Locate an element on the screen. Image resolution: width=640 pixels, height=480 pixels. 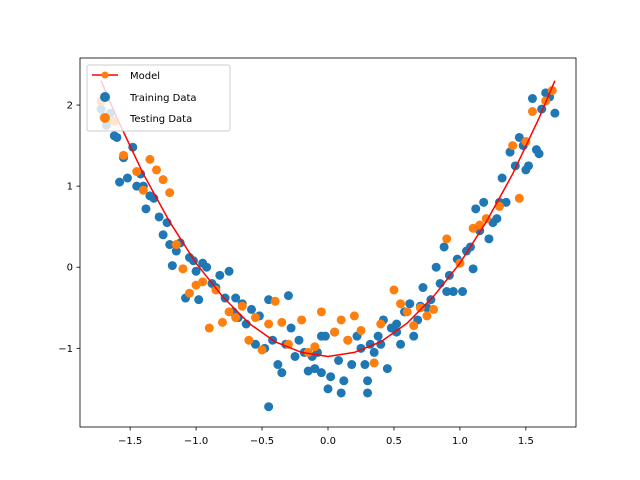
legend-model-marker is located at coordinates (105, 75).